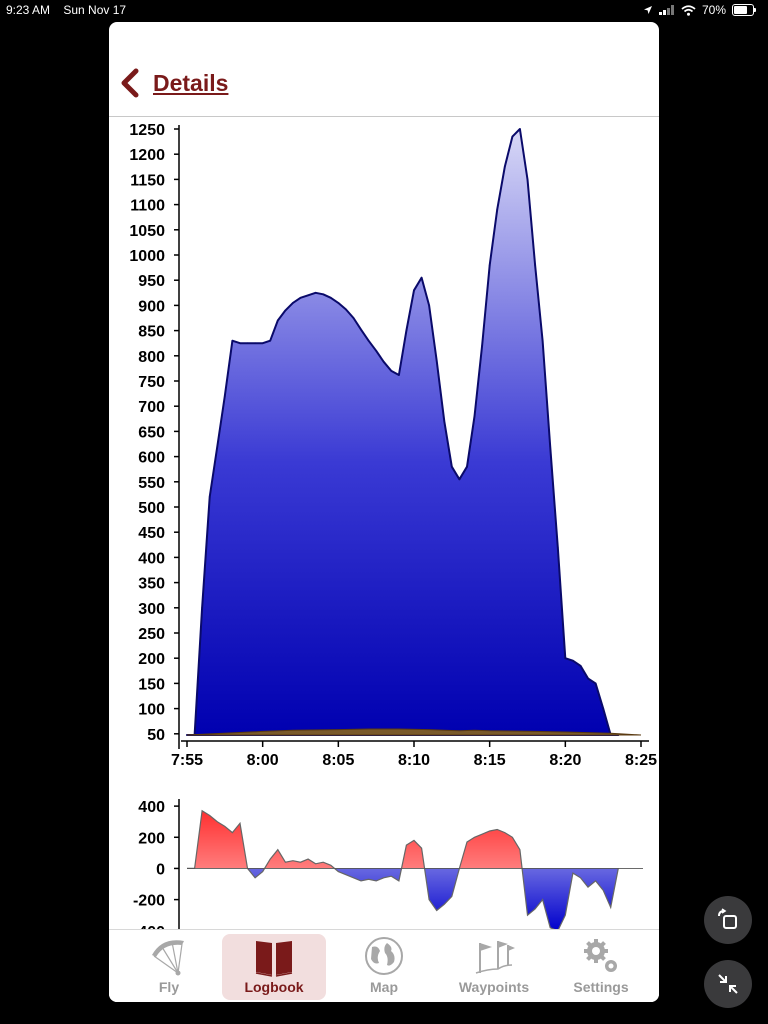 Image resolution: width=768 pixels, height=1024 pixels. What do you see at coordinates (168, 958) in the screenshot?
I see `paraglider-icon` at bounding box center [168, 958].